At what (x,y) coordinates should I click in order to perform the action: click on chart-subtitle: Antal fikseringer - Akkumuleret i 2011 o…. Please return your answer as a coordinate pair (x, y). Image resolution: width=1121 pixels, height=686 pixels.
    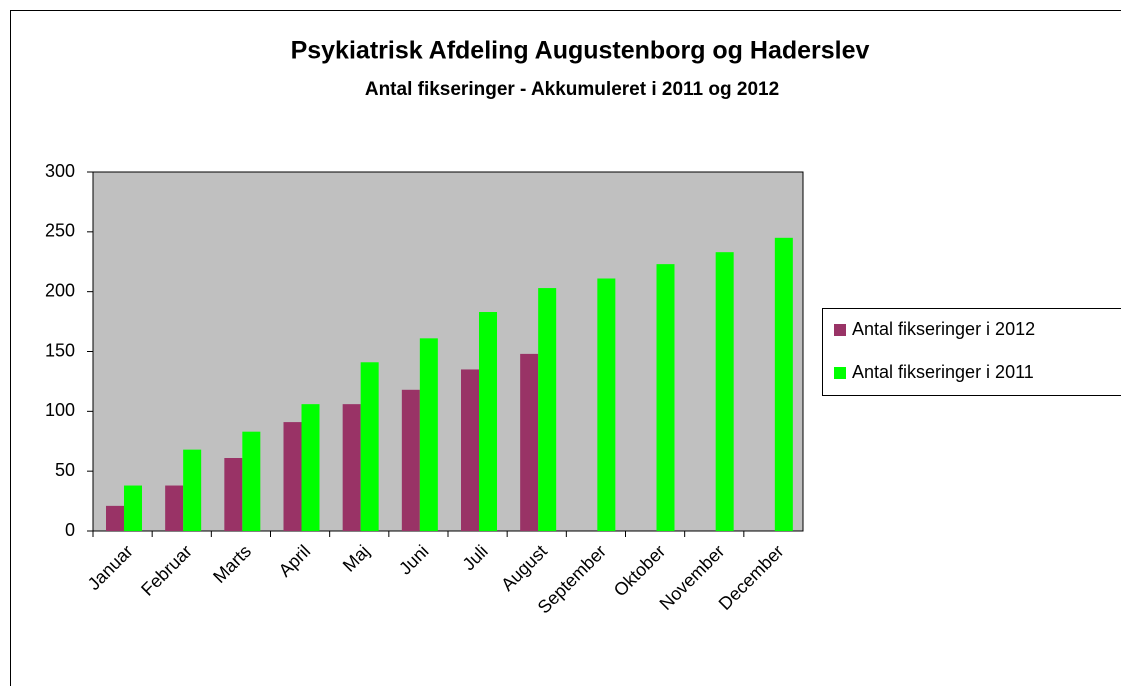
    Looking at the image, I should click on (572, 89).